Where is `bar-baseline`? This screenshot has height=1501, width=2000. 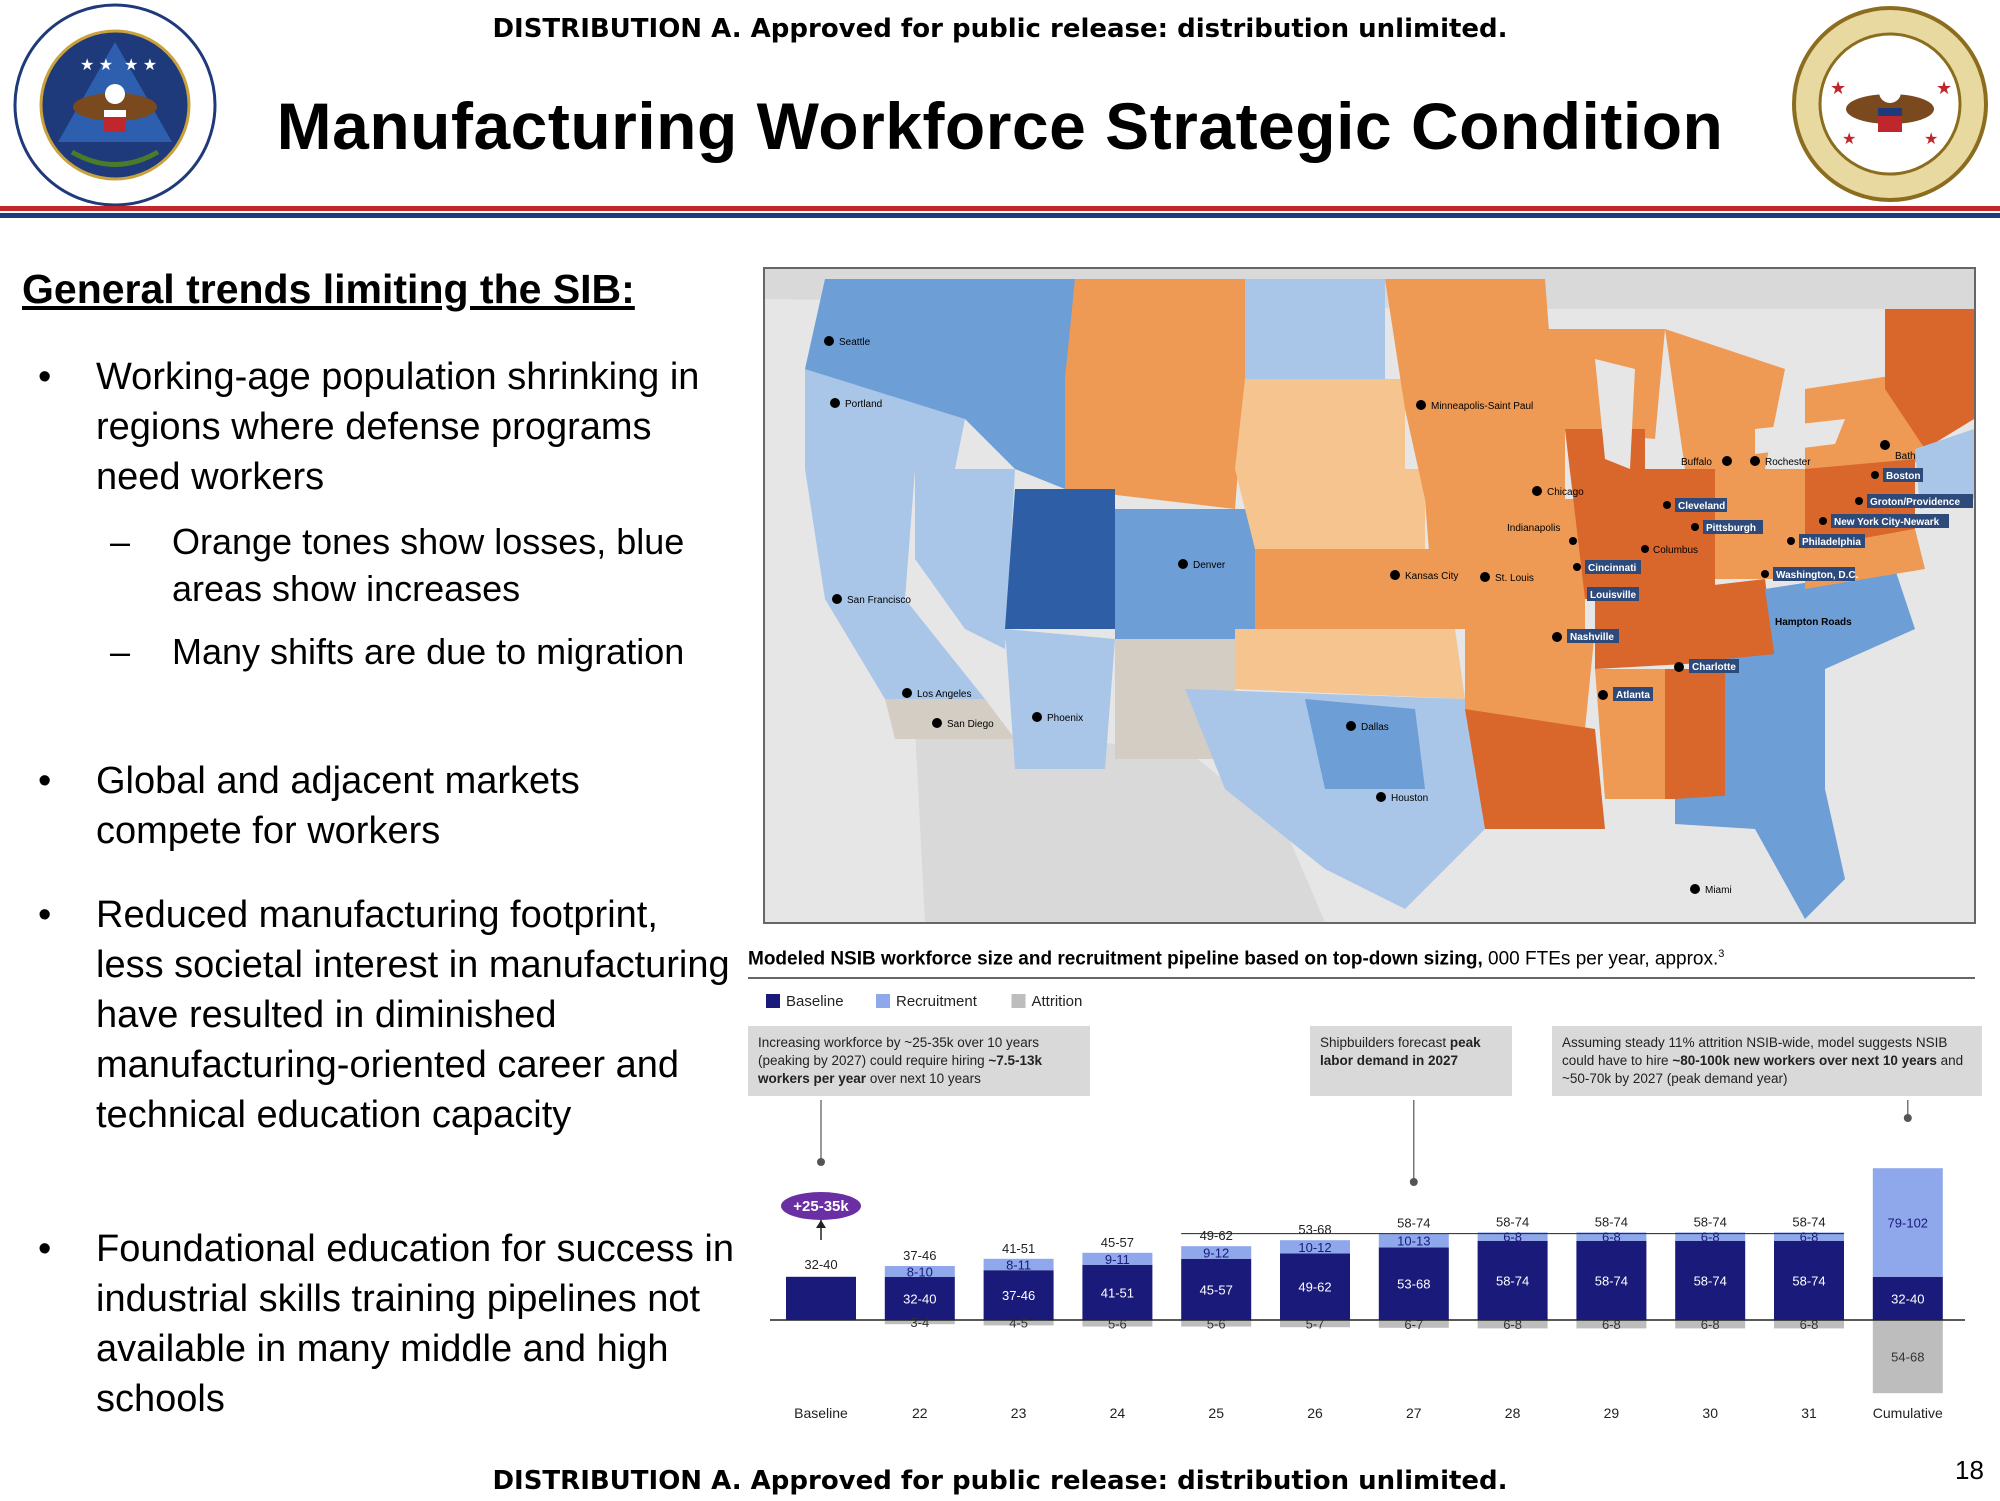
bar-baseline is located at coordinates (1512, 1280).